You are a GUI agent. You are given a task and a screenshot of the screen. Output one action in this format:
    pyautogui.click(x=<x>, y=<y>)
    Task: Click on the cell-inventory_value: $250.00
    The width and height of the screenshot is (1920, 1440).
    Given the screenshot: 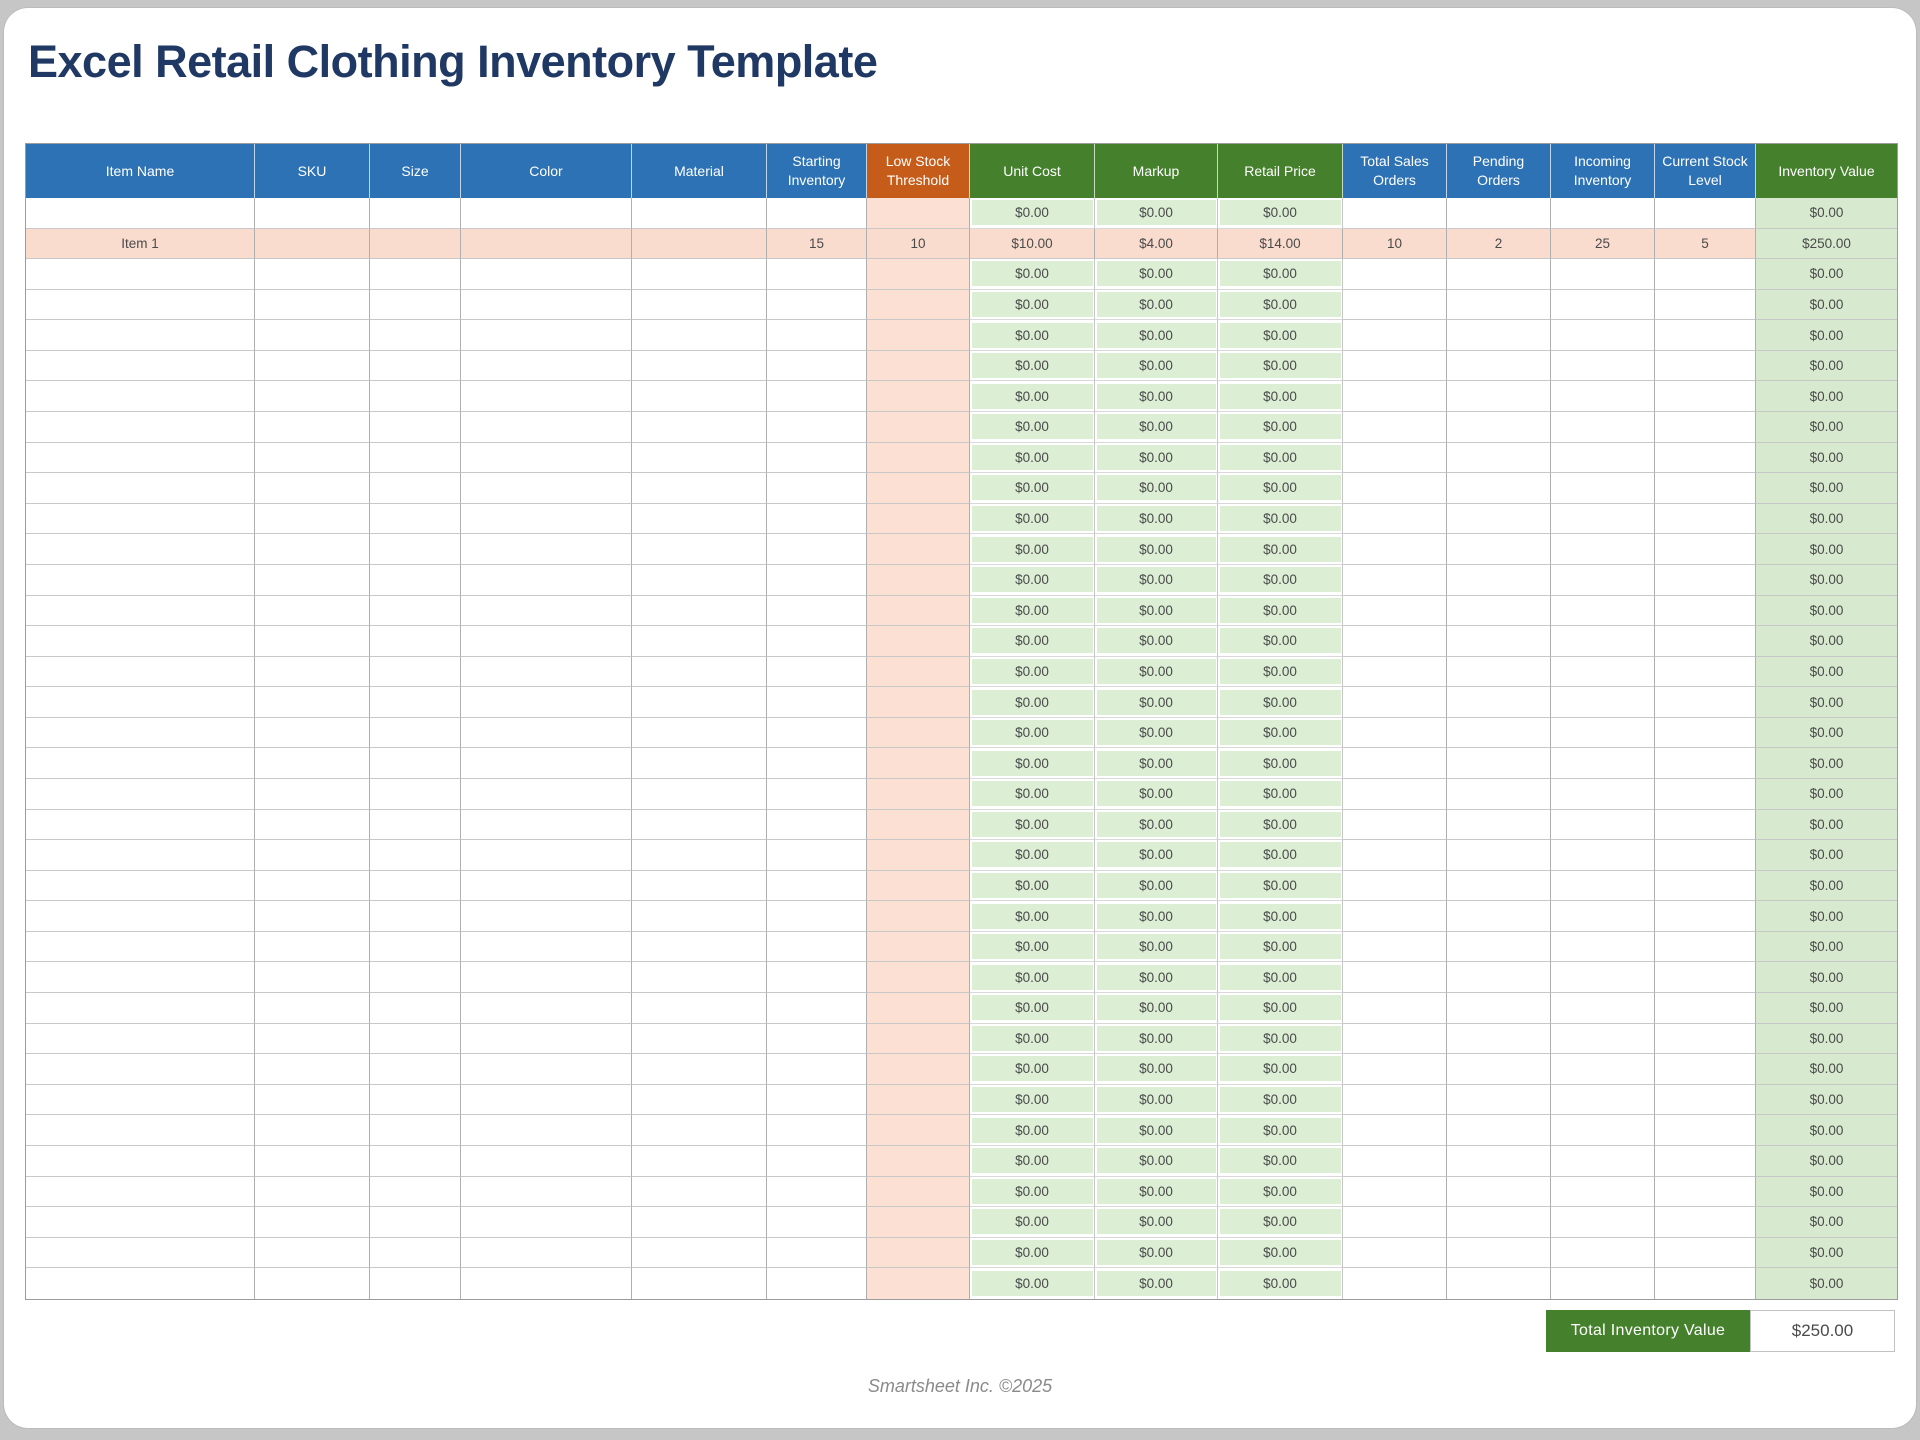 What is the action you would take?
    pyautogui.click(x=1826, y=244)
    